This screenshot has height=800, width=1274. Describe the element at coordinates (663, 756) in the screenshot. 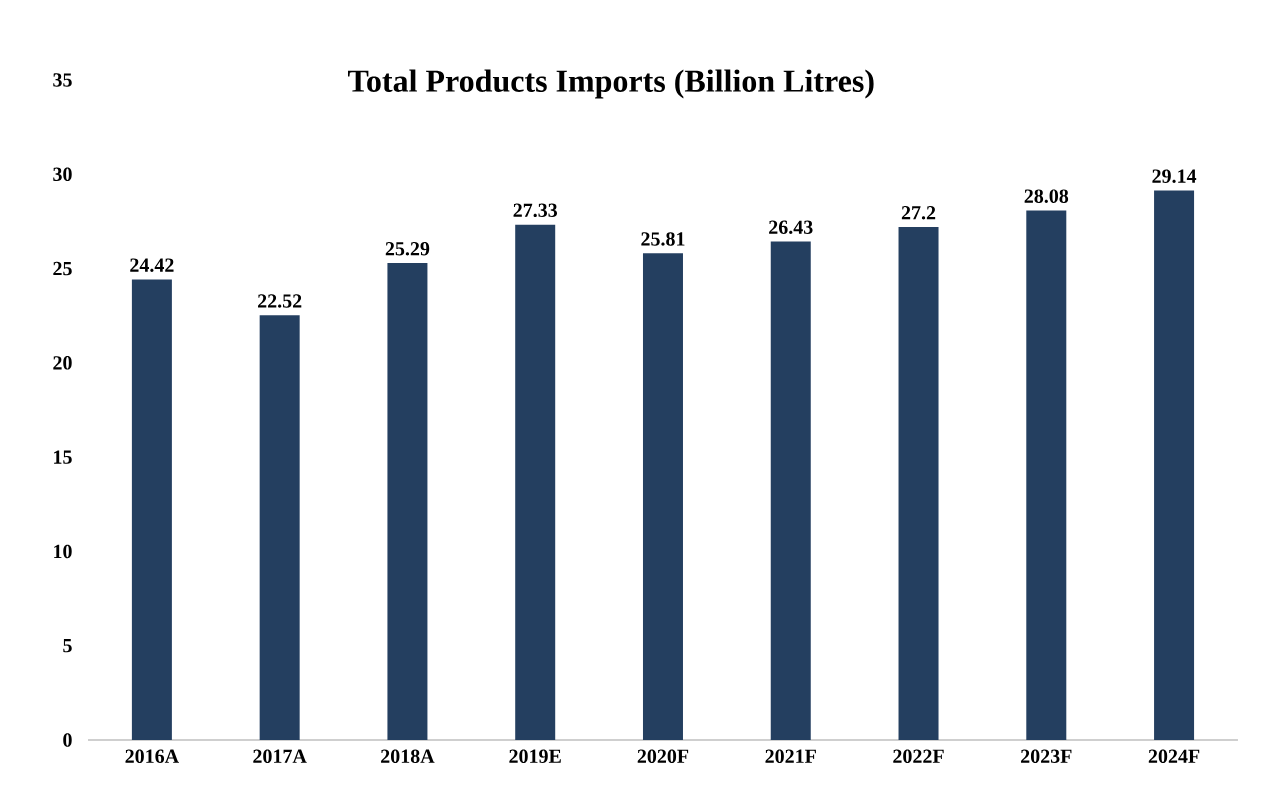

I see `x-tick-label: 2020F` at that location.